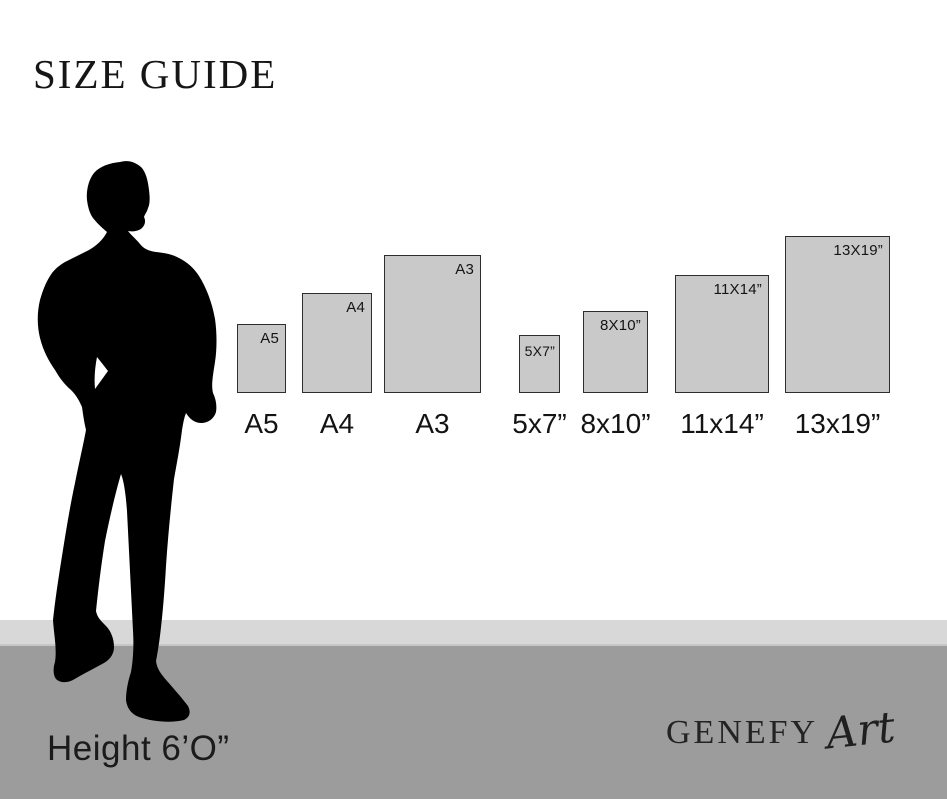  I want to click on size-box-a5-inner-label: A5, so click(269, 338).